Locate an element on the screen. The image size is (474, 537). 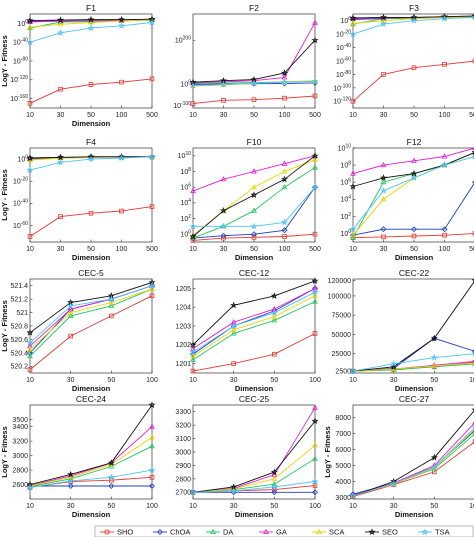
y-tick-label: 1203 is located at coordinates (183, 326).